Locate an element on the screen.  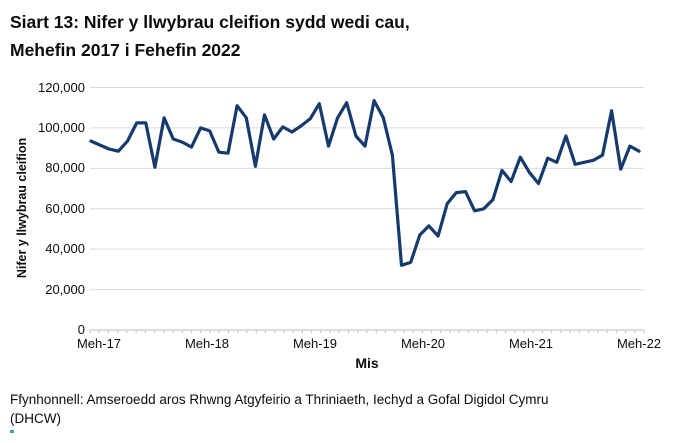
y-tick-label: 60,000 is located at coordinates (65, 208).